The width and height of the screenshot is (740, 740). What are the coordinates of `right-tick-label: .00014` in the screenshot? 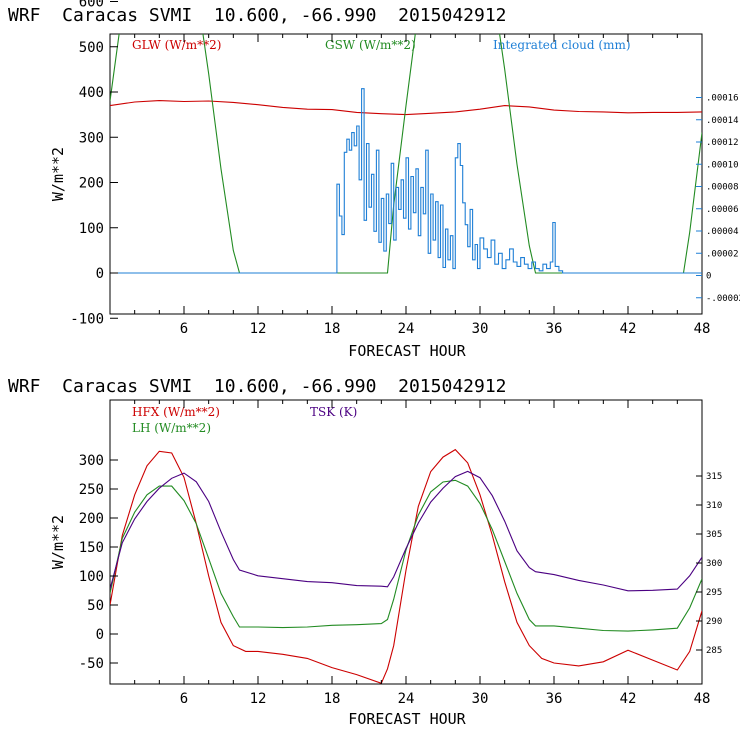 It's located at (722, 121).